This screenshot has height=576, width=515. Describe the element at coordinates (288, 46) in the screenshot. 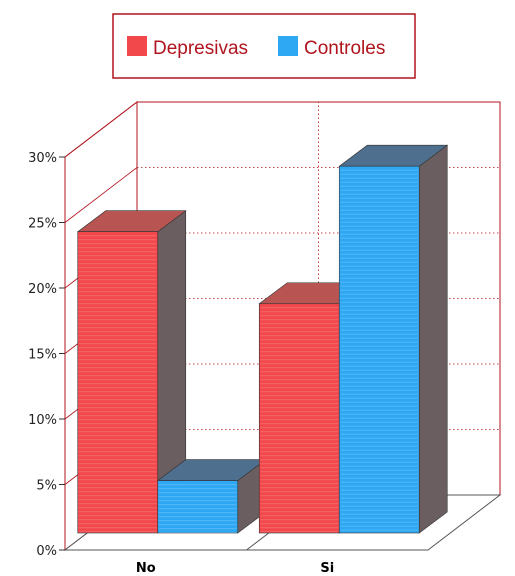

I see `legend-swatch-controles` at that location.